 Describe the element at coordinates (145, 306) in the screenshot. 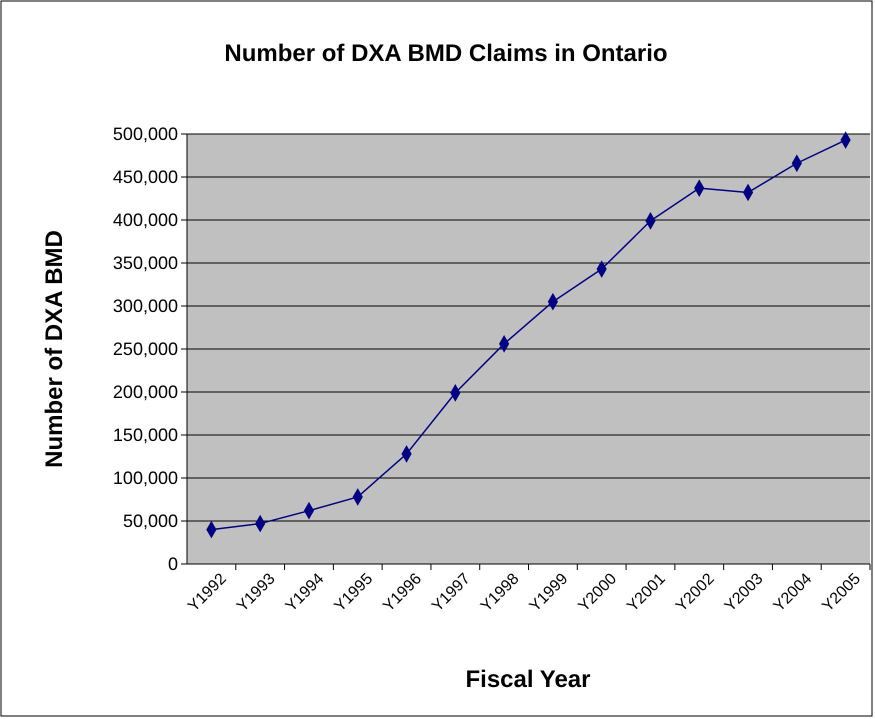

I see `y-tick-label: 300,000` at that location.